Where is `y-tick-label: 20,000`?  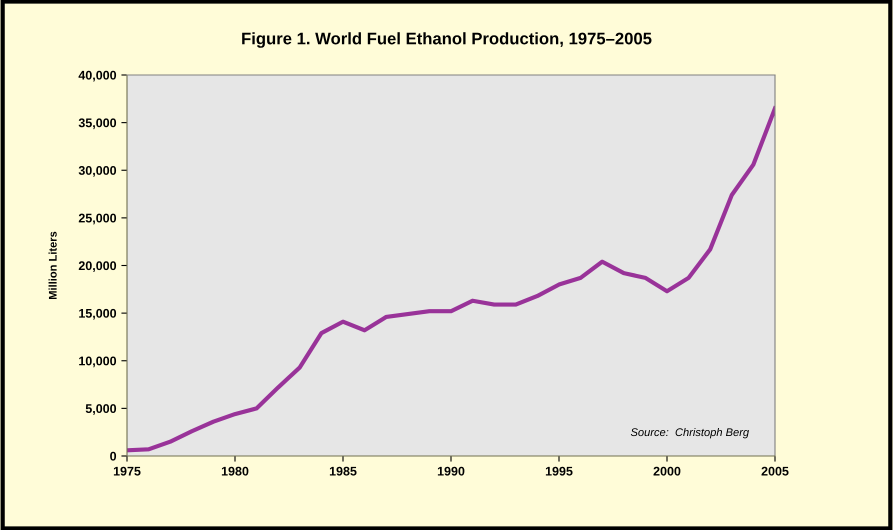
y-tick-label: 20,000 is located at coordinates (97, 266).